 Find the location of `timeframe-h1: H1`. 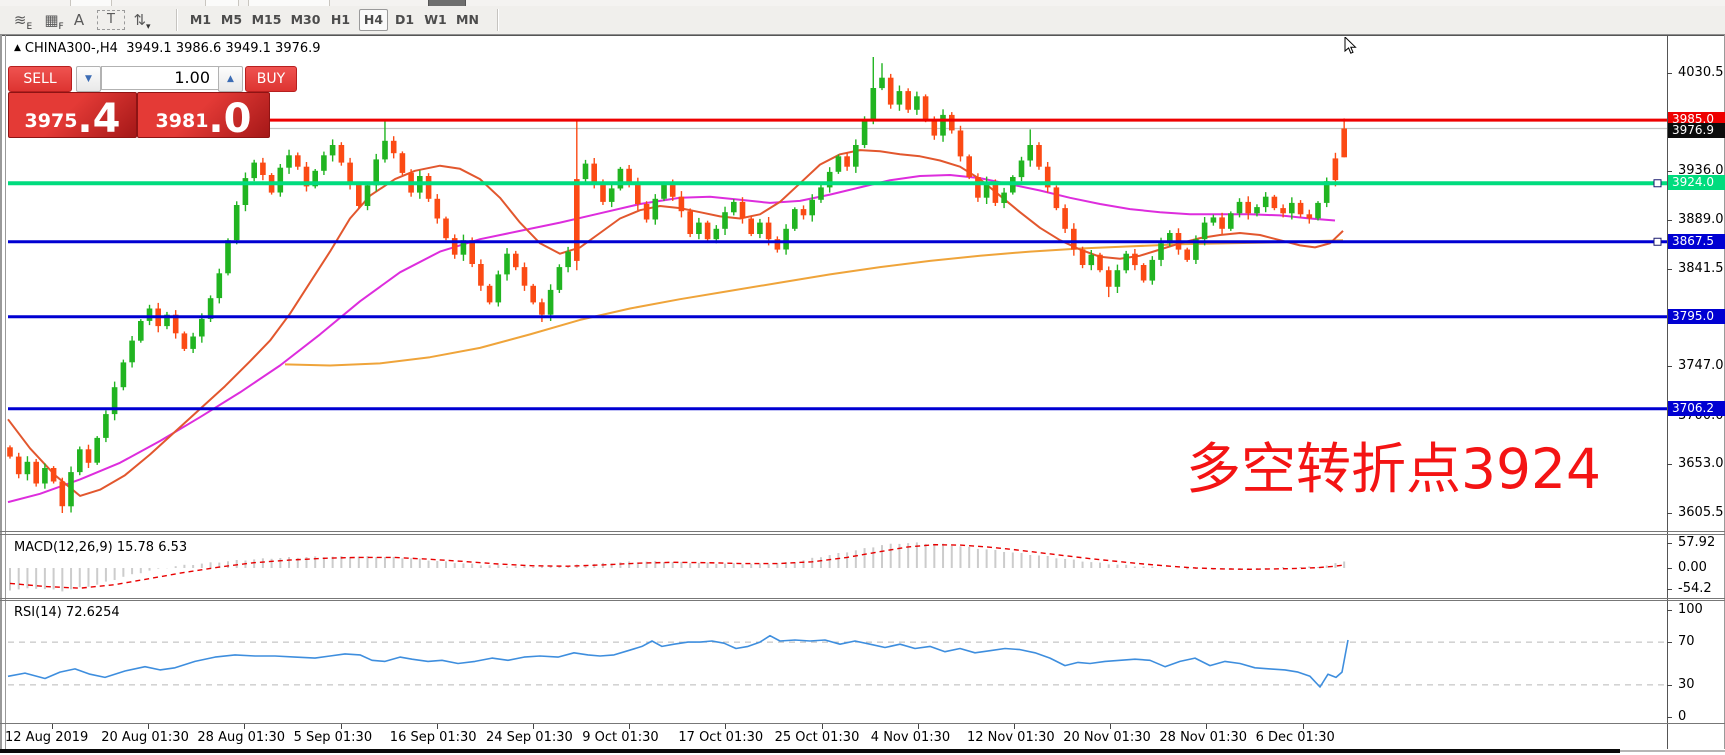

timeframe-h1: H1 is located at coordinates (340, 19).